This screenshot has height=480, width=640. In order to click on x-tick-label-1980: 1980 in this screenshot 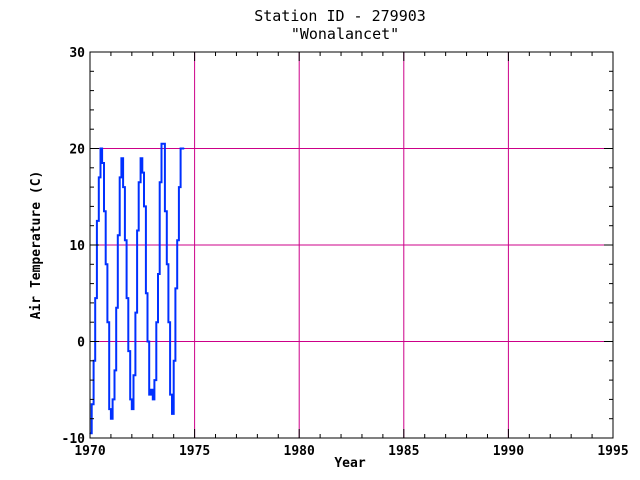, I will do `click(299, 451)`.